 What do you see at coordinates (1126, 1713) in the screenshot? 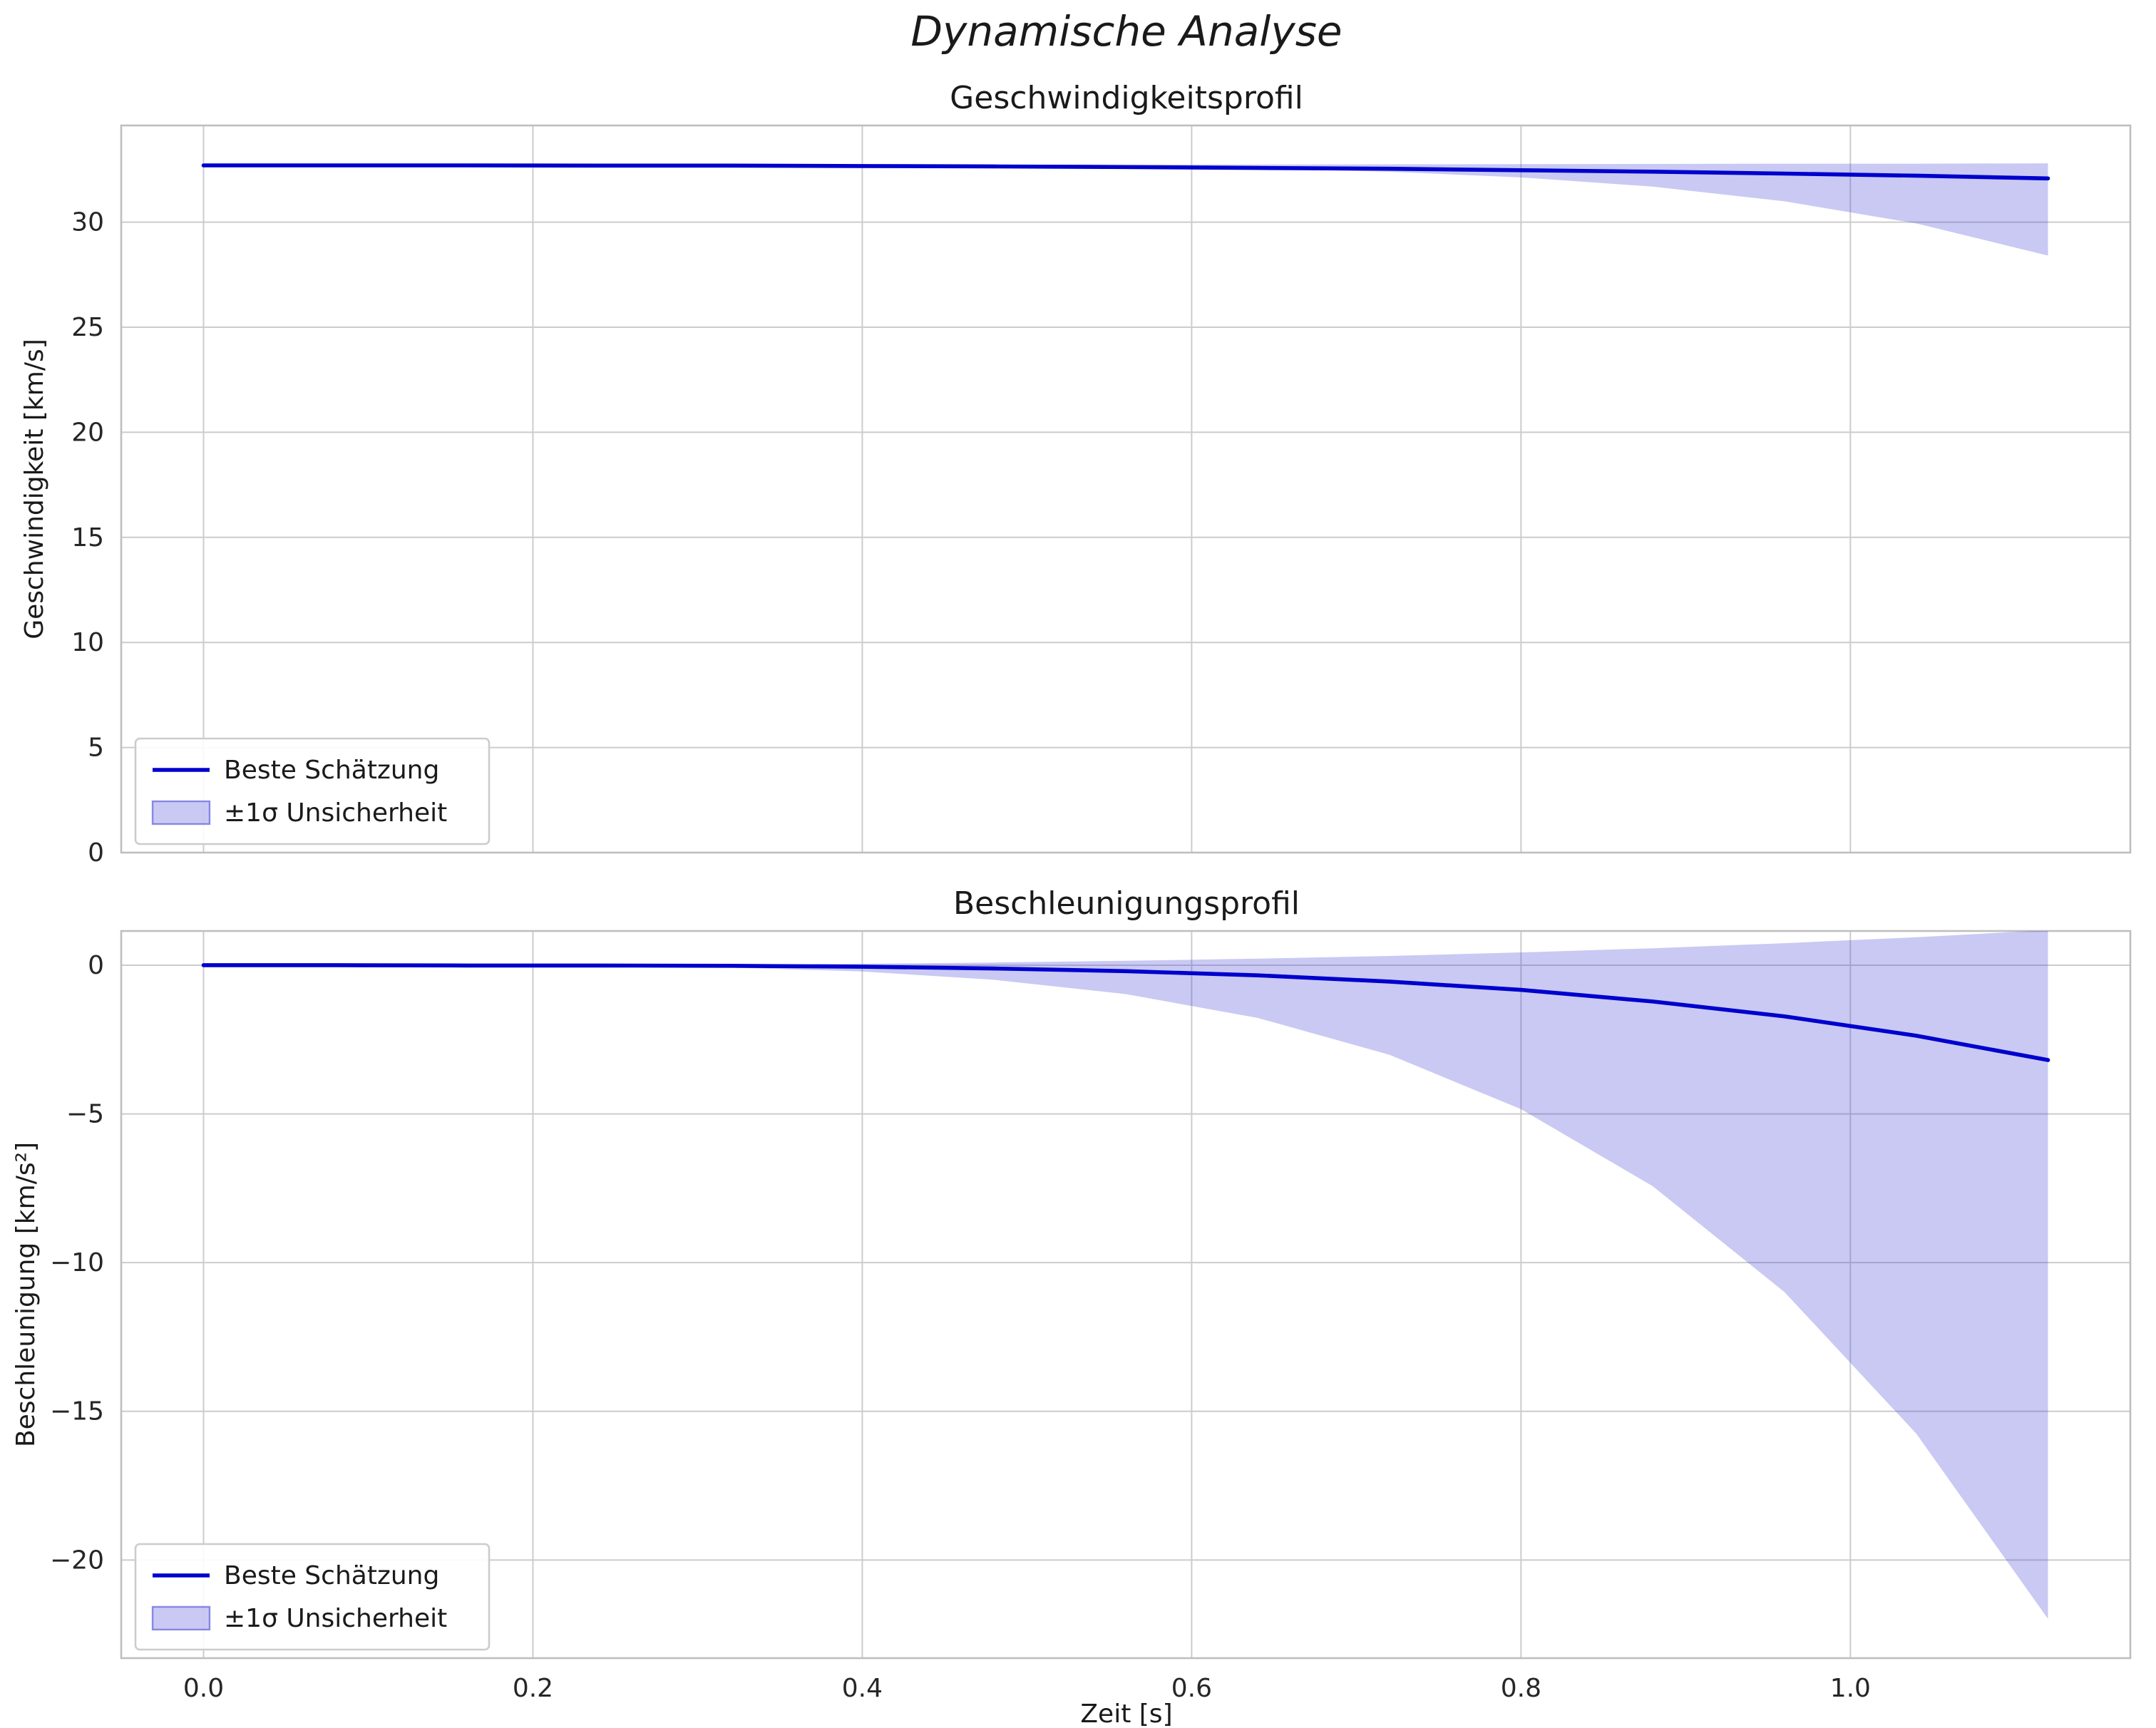
I see `x-axis-label: Zeit [s]` at bounding box center [1126, 1713].